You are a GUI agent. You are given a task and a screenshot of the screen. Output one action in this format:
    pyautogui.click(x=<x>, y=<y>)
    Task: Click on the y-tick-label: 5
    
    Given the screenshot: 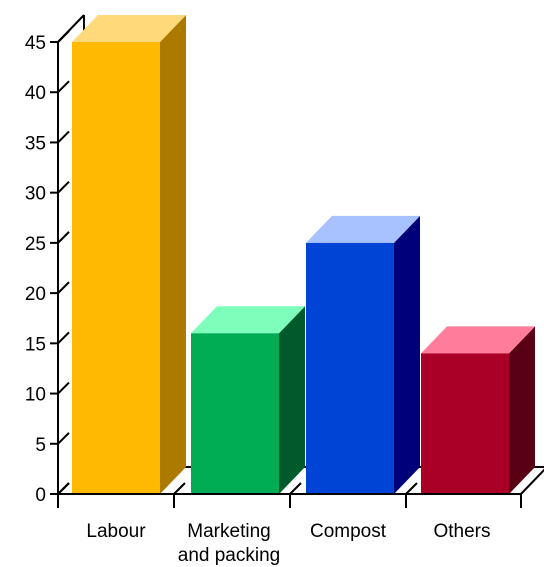 What is the action you would take?
    pyautogui.click(x=40, y=445)
    